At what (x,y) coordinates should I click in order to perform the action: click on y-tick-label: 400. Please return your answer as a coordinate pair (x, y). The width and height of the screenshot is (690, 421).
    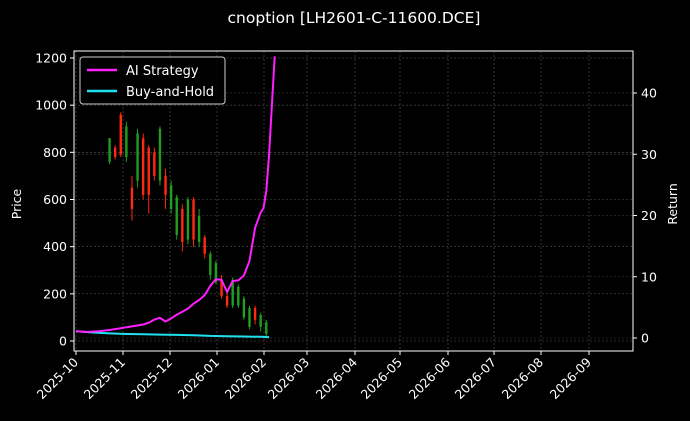
    Looking at the image, I should click on (55, 246).